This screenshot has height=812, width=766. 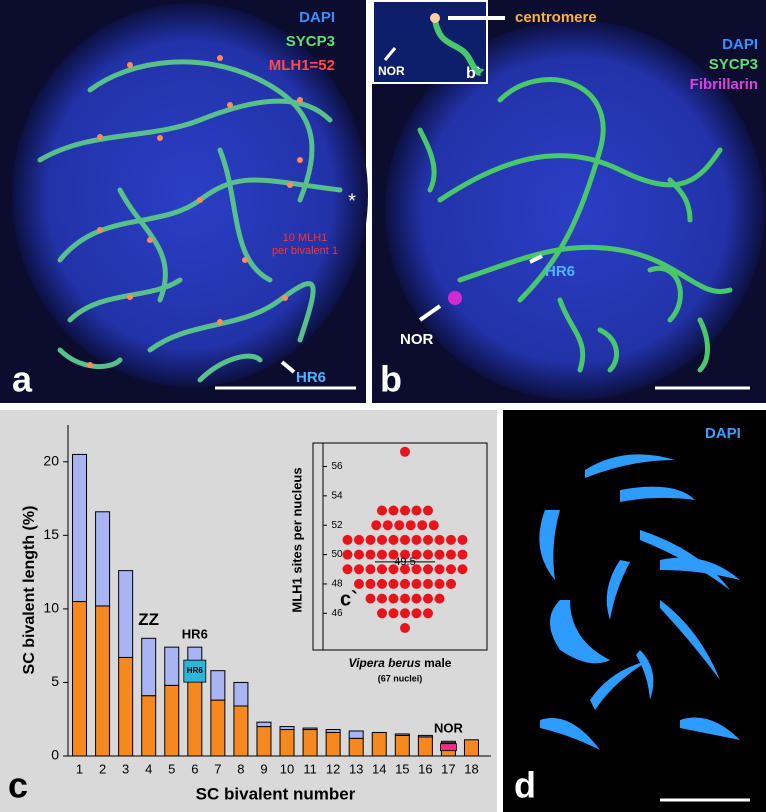 I want to click on y-tick-label: 5, so click(x=55, y=681).